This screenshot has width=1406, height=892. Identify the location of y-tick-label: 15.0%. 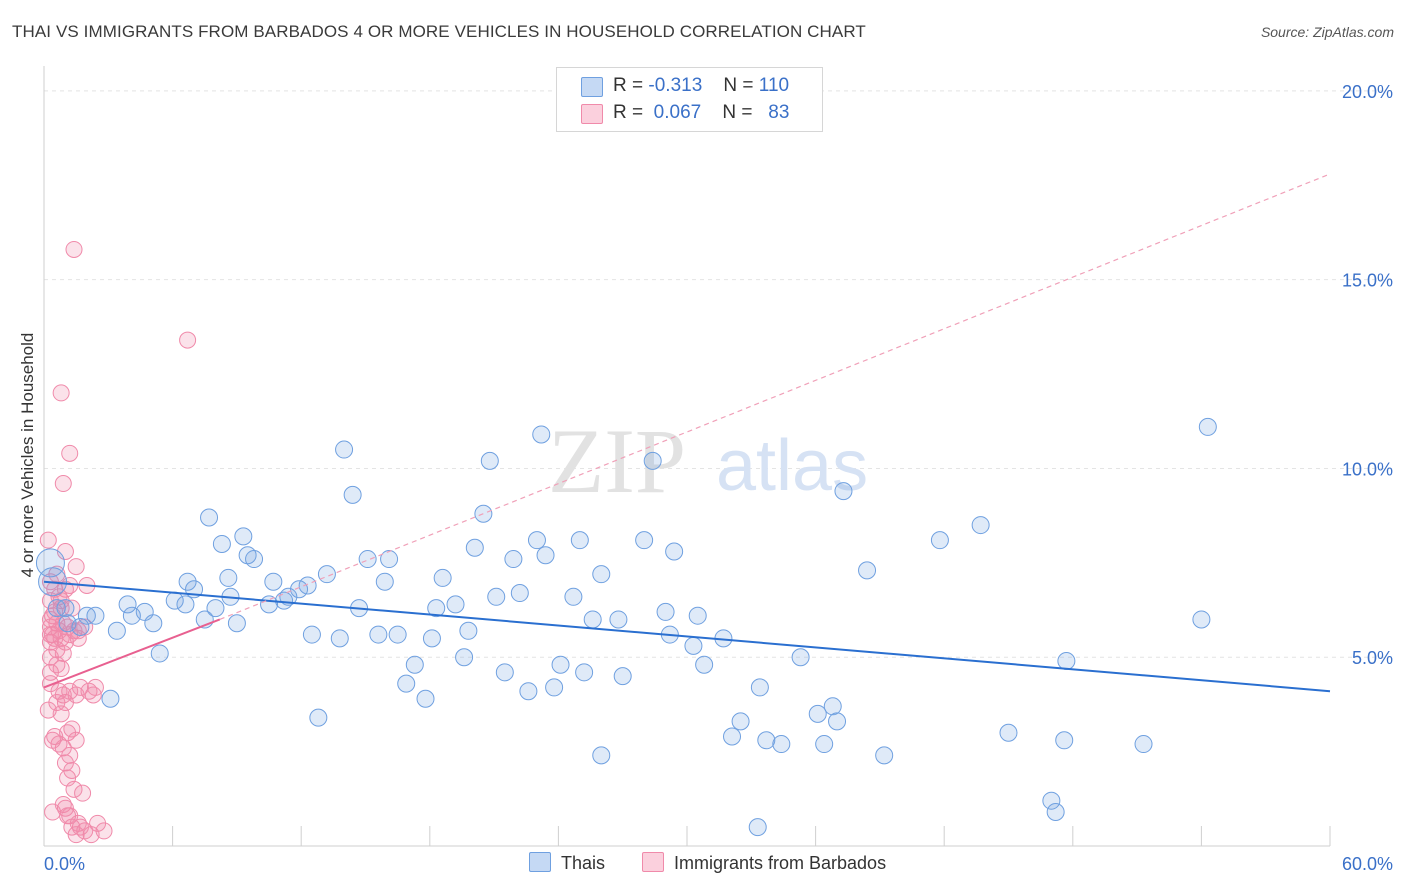
(1367, 281).